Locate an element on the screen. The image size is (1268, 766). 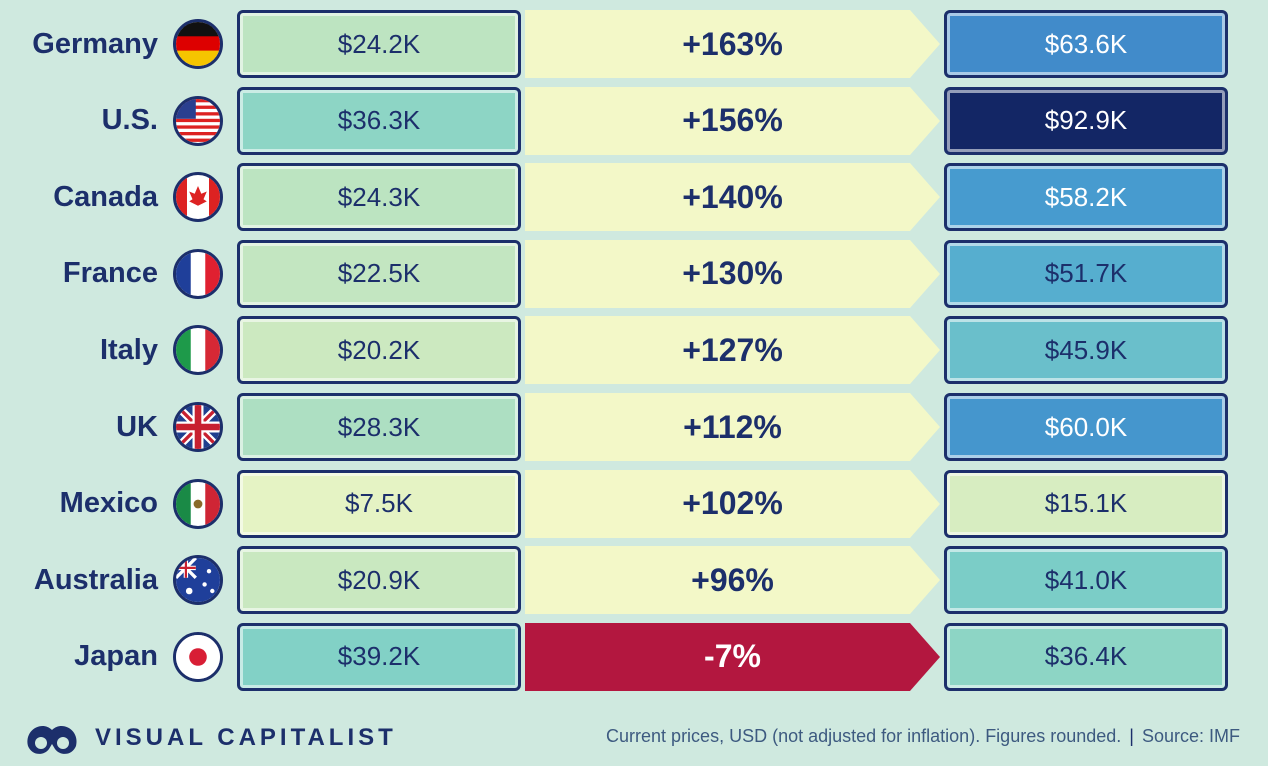
change-arrow: +156% is located at coordinates (732, 120).